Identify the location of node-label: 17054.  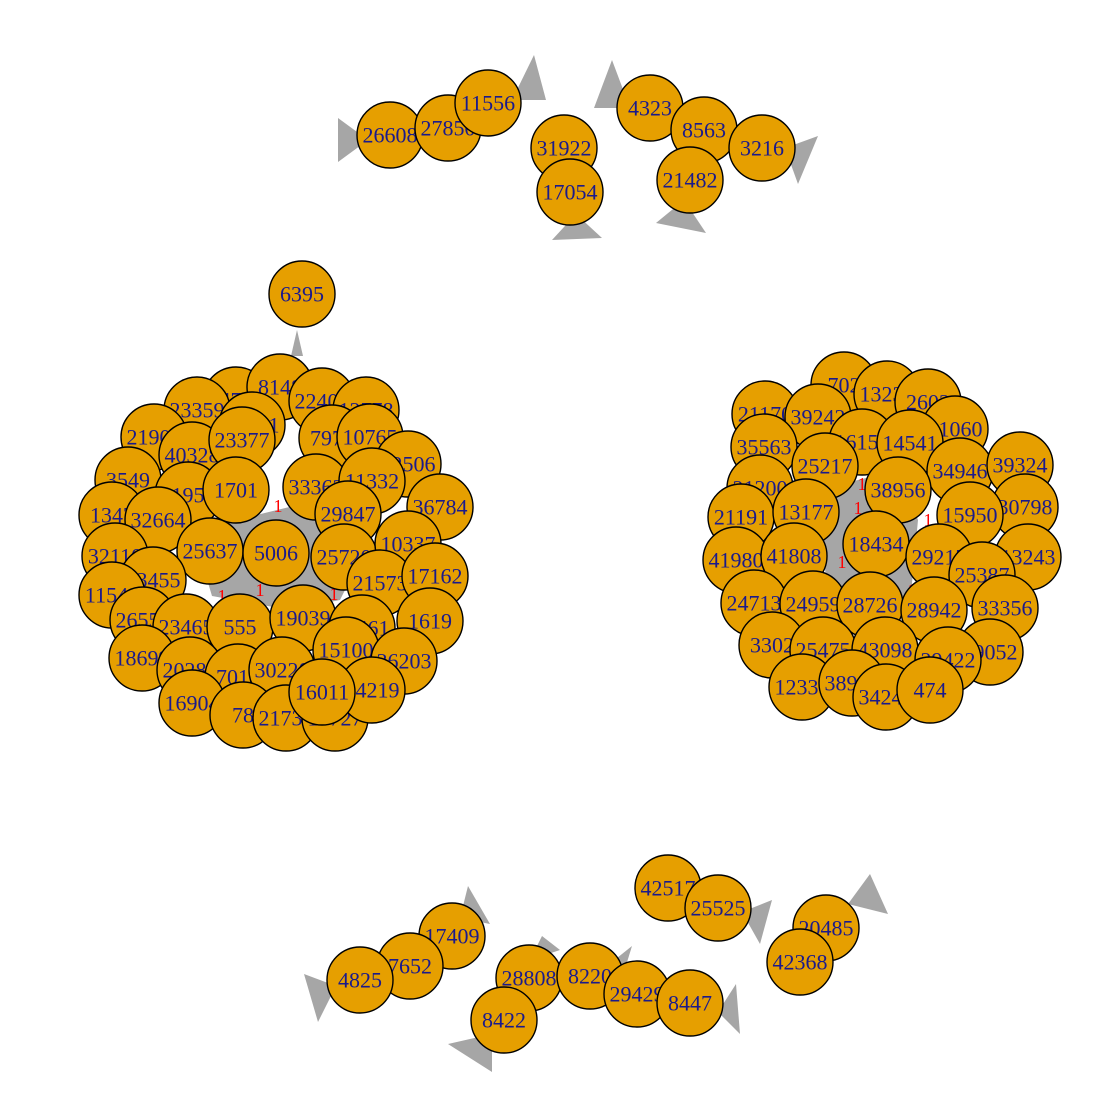
(570, 192).